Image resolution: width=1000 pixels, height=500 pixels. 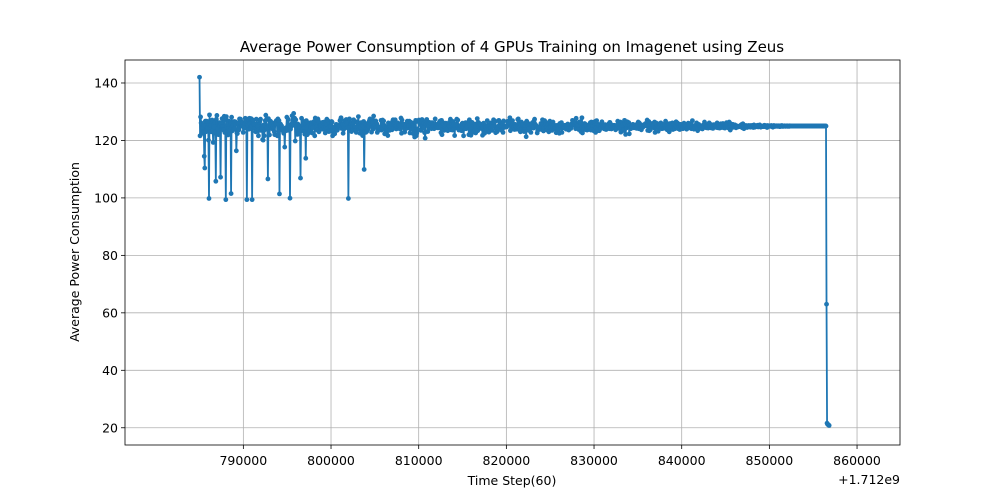 What do you see at coordinates (74, 252) in the screenshot?
I see `y-axis-label: Average Power Consumption` at bounding box center [74, 252].